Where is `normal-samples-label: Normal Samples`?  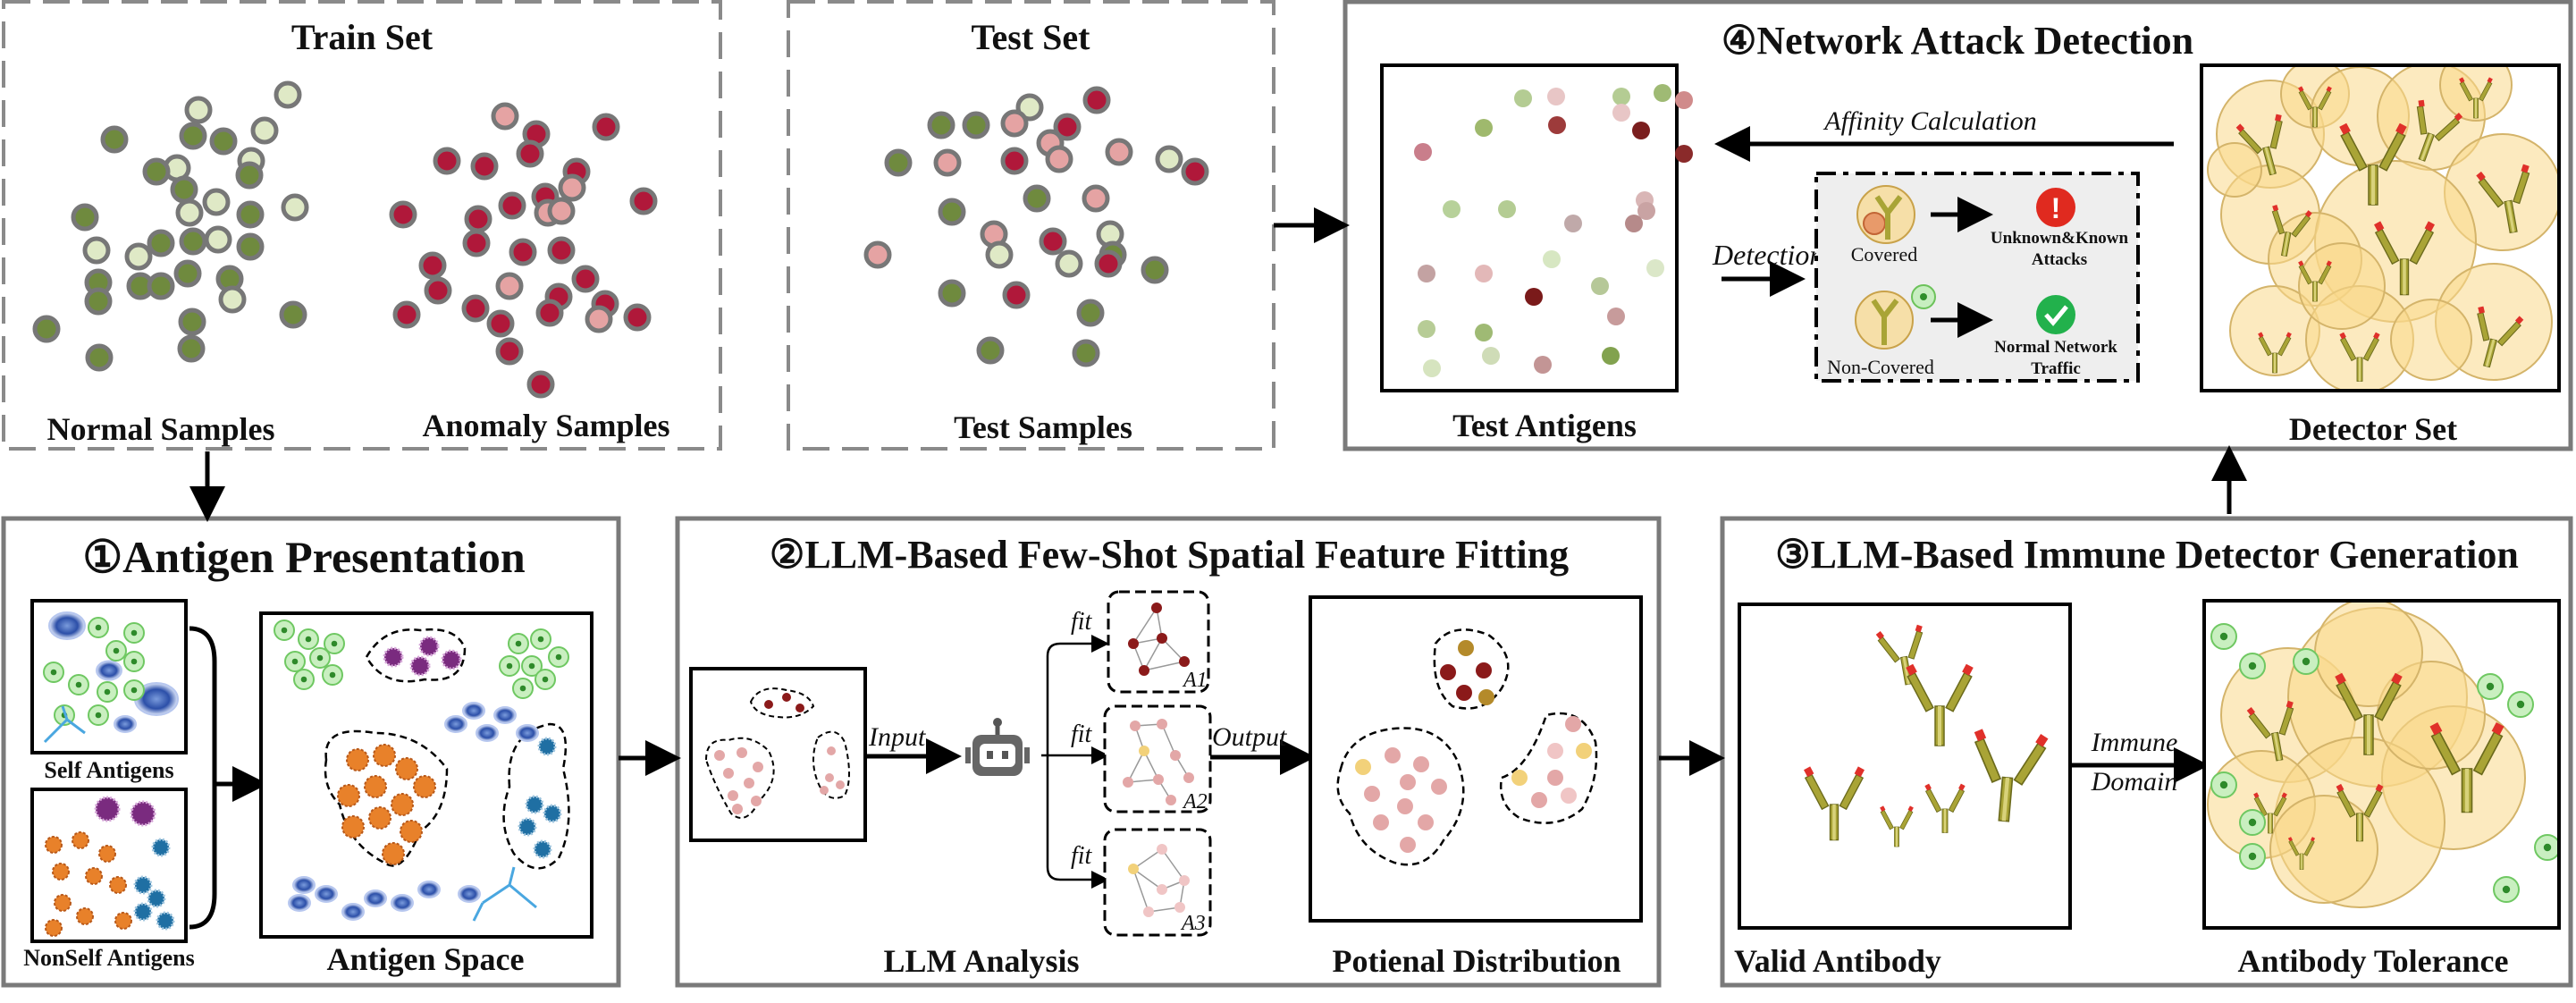
normal-samples-label: Normal Samples is located at coordinates (161, 429).